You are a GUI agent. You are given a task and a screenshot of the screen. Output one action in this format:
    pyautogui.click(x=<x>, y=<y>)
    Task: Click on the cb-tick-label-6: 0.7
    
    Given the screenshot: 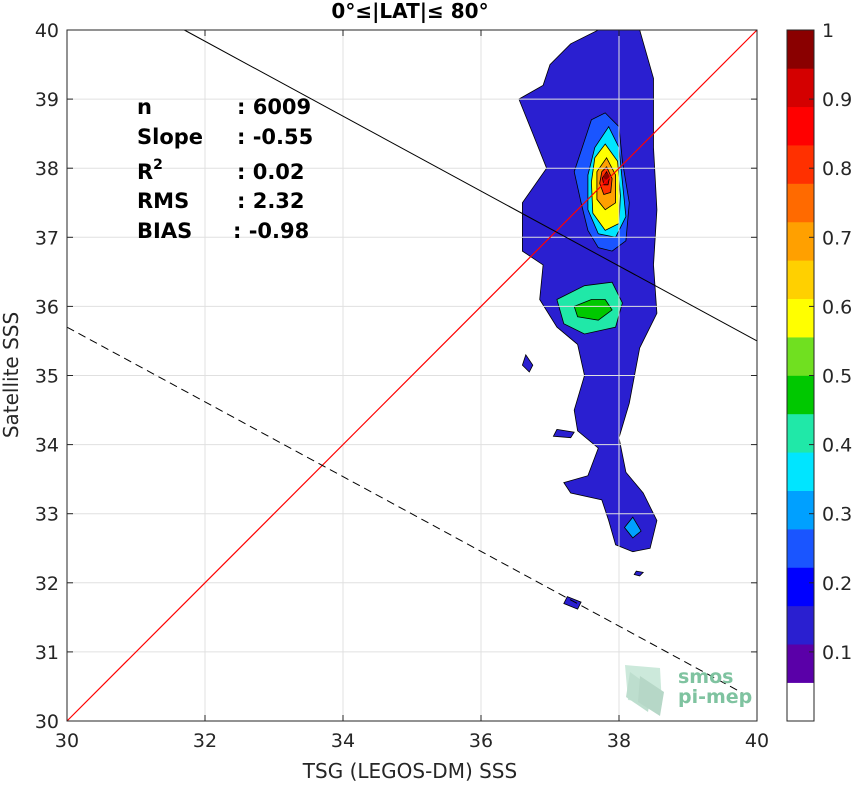 What is the action you would take?
    pyautogui.click(x=837, y=238)
    